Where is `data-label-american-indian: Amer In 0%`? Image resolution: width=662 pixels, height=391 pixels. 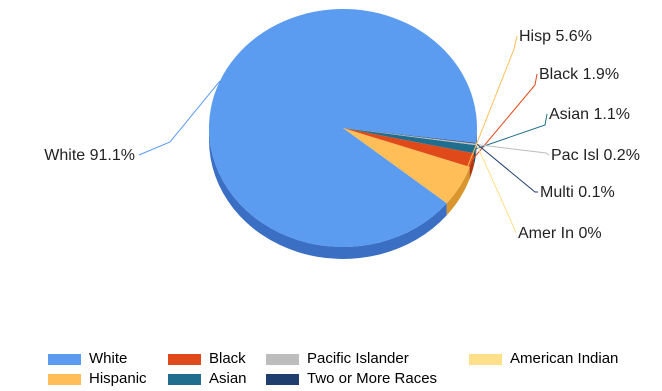
data-label-american-indian: Amer In 0% is located at coordinates (560, 233).